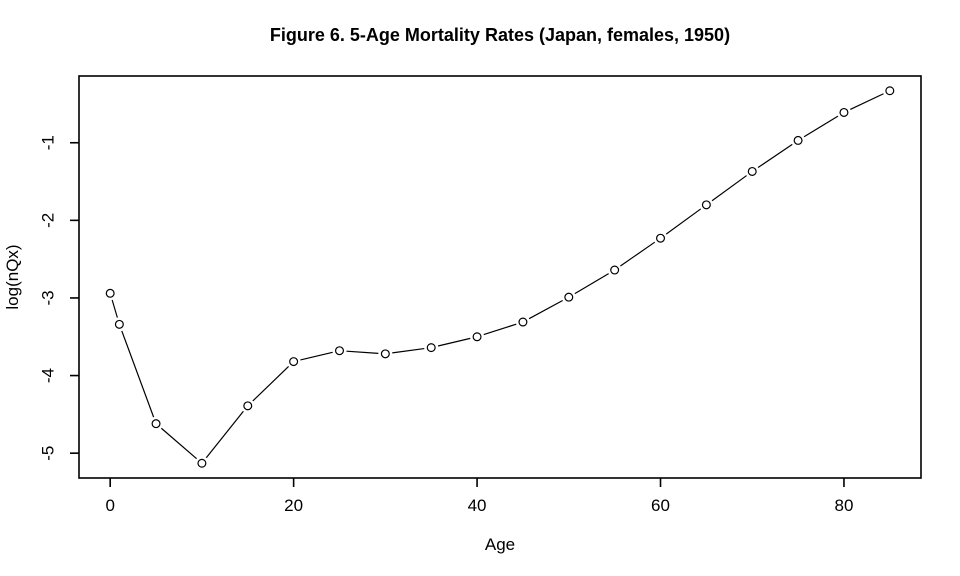  I want to click on x-tick-label: 0, so click(109, 505).